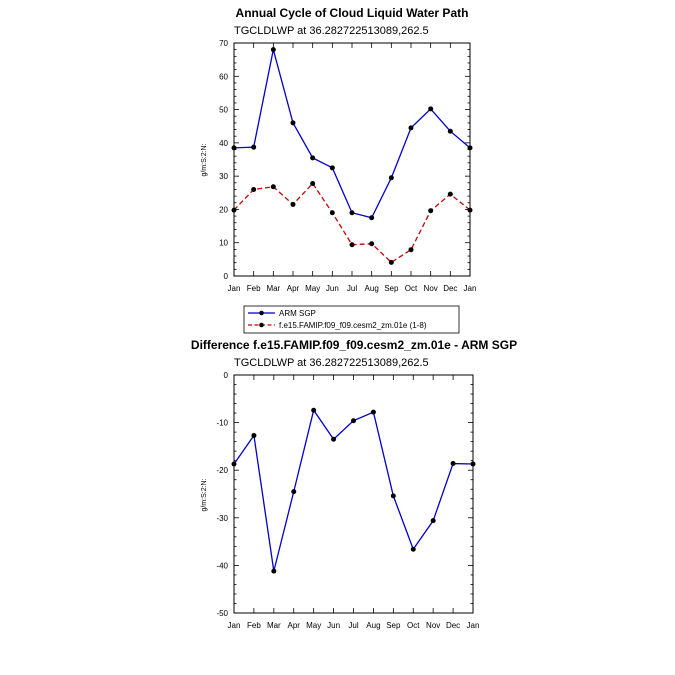 Image resolution: width=675 pixels, height=675 pixels. I want to click on chart-bottom-ylabel: g/m:S:2:N:, so click(204, 494).